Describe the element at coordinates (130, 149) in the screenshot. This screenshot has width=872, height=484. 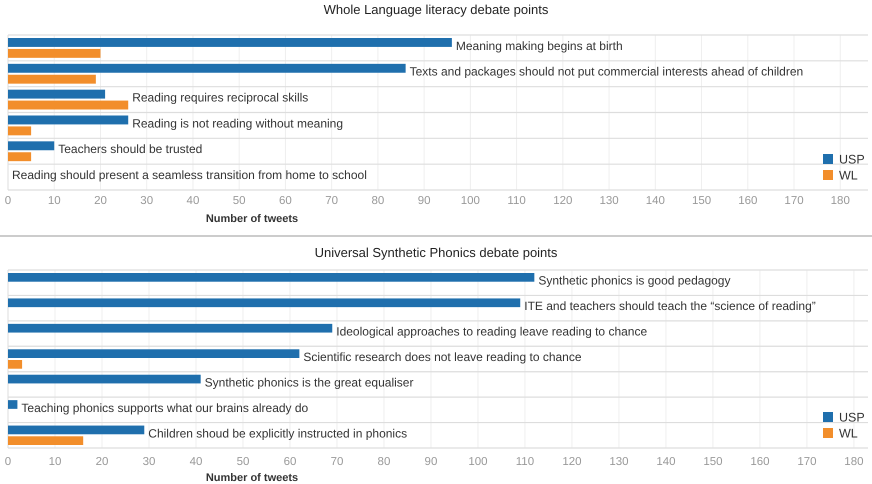
I see `y-tick-label: Teachers should be trusted` at that location.